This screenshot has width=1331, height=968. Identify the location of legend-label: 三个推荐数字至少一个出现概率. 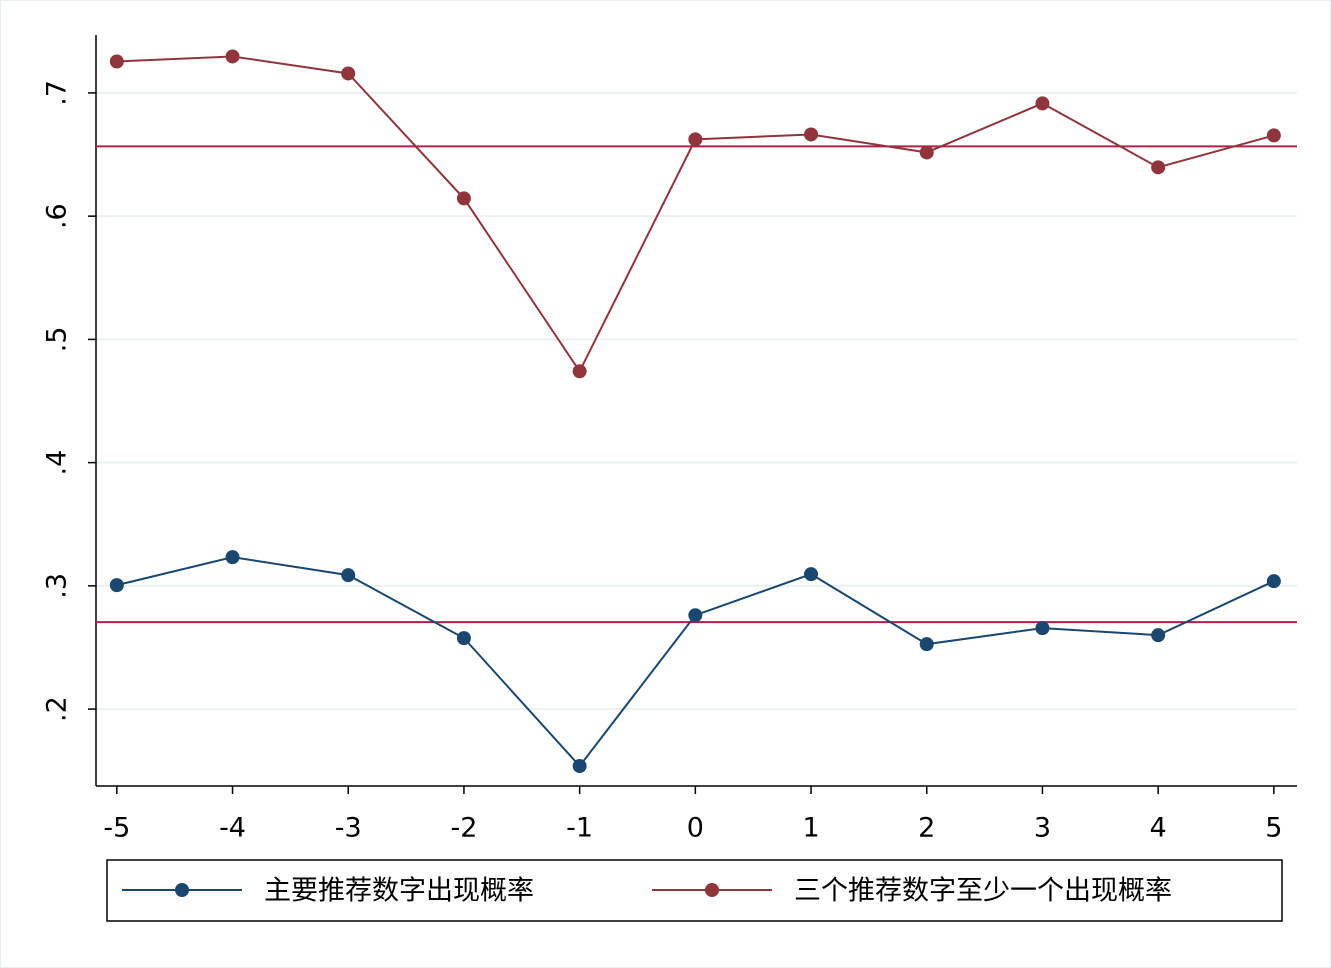
(983, 891).